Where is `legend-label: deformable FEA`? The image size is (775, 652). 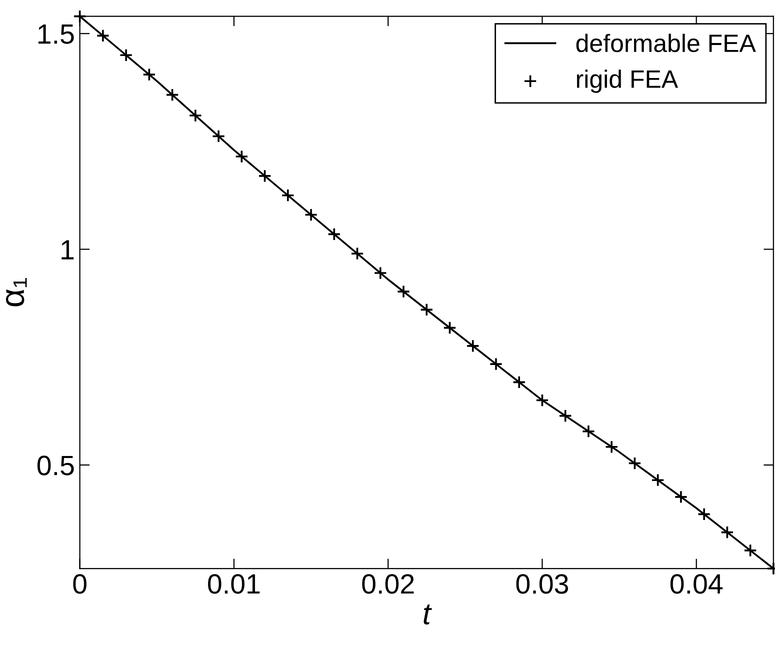
legend-label: deformable FEA is located at coordinates (666, 43).